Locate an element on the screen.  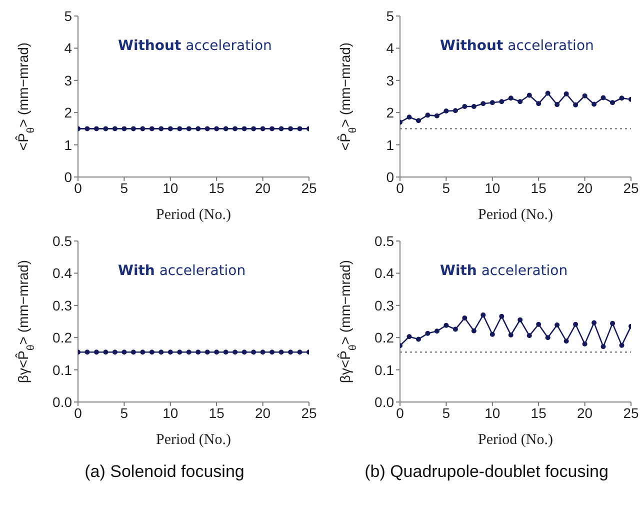
y-tick-label: 0.5 is located at coordinates (384, 240).